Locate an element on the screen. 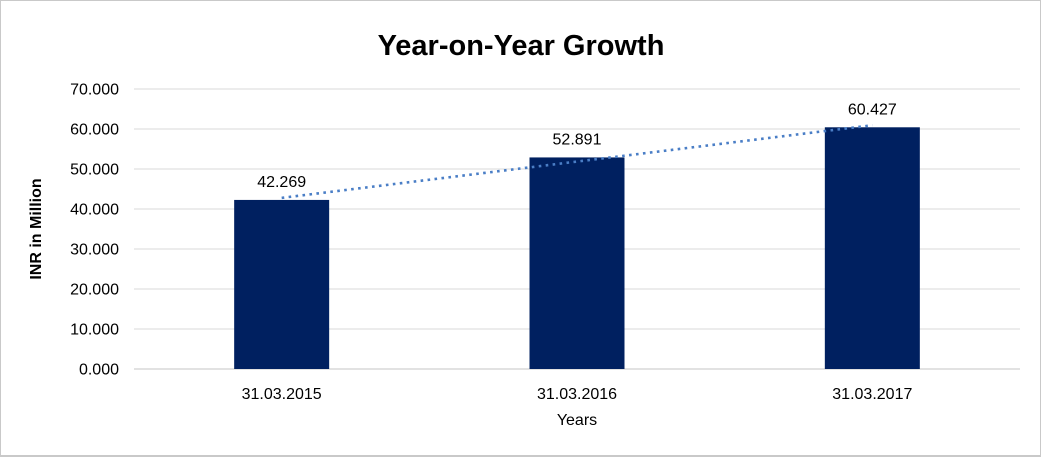  y-tick-label: 60.000 is located at coordinates (94, 130).